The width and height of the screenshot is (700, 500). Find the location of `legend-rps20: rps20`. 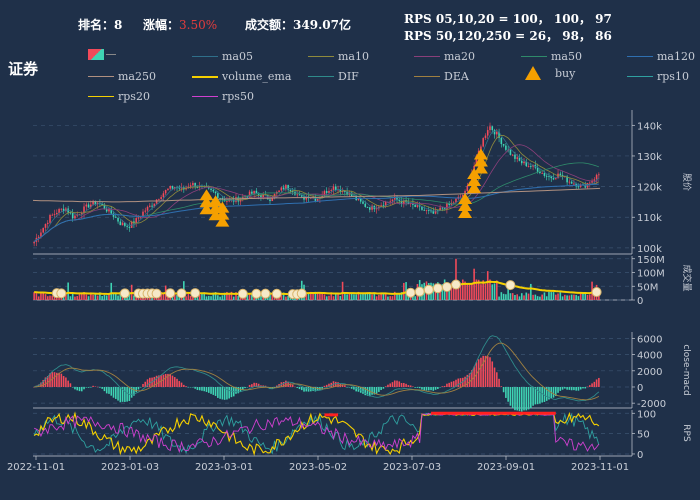

legend-rps20: rps20 is located at coordinates (119, 96).